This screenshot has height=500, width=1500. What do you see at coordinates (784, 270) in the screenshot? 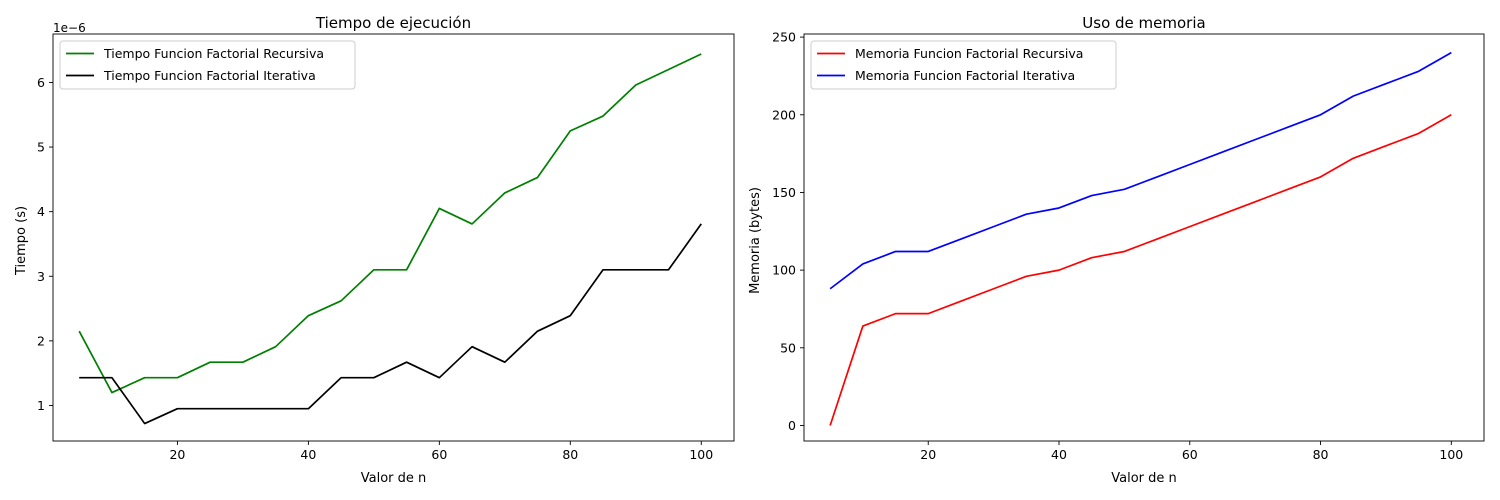
I see `y-tick-label: 100` at bounding box center [784, 270].